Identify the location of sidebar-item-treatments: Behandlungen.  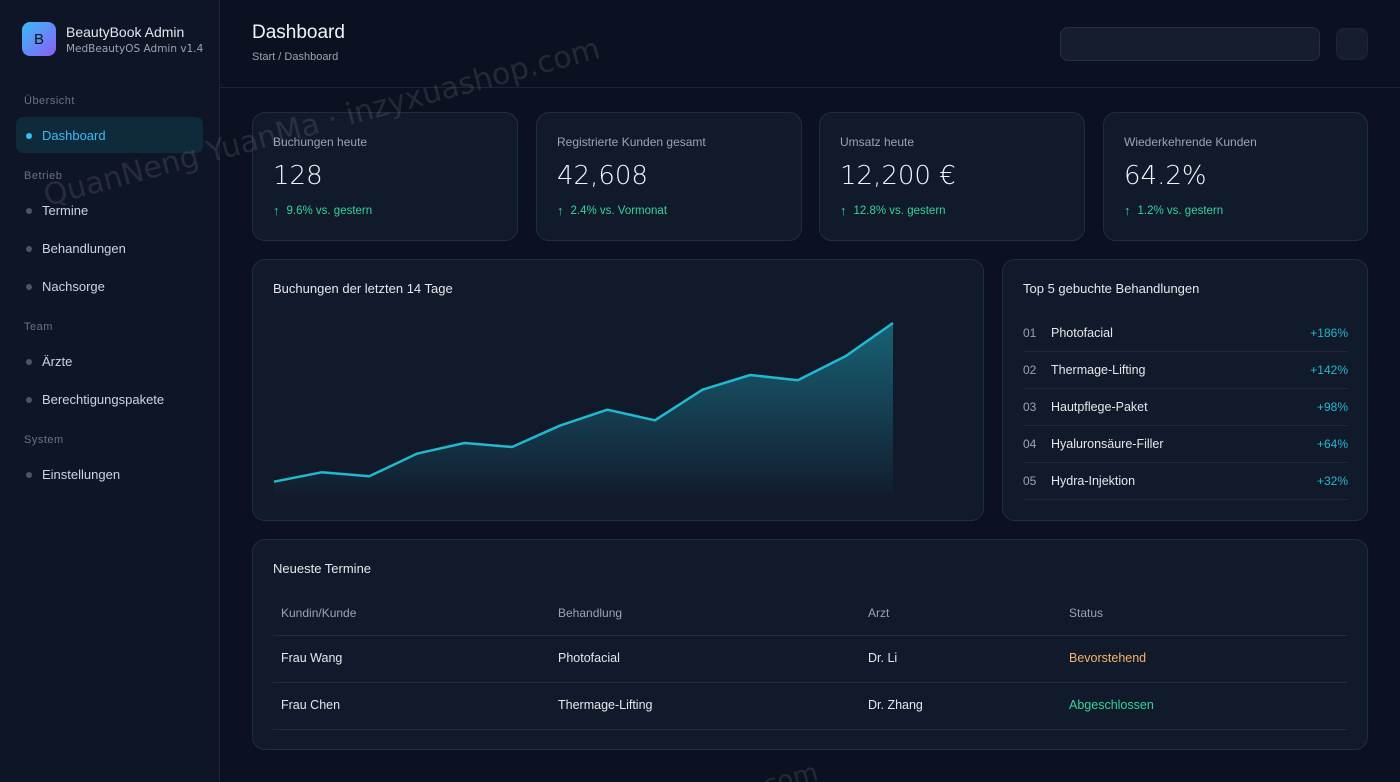
(109, 248).